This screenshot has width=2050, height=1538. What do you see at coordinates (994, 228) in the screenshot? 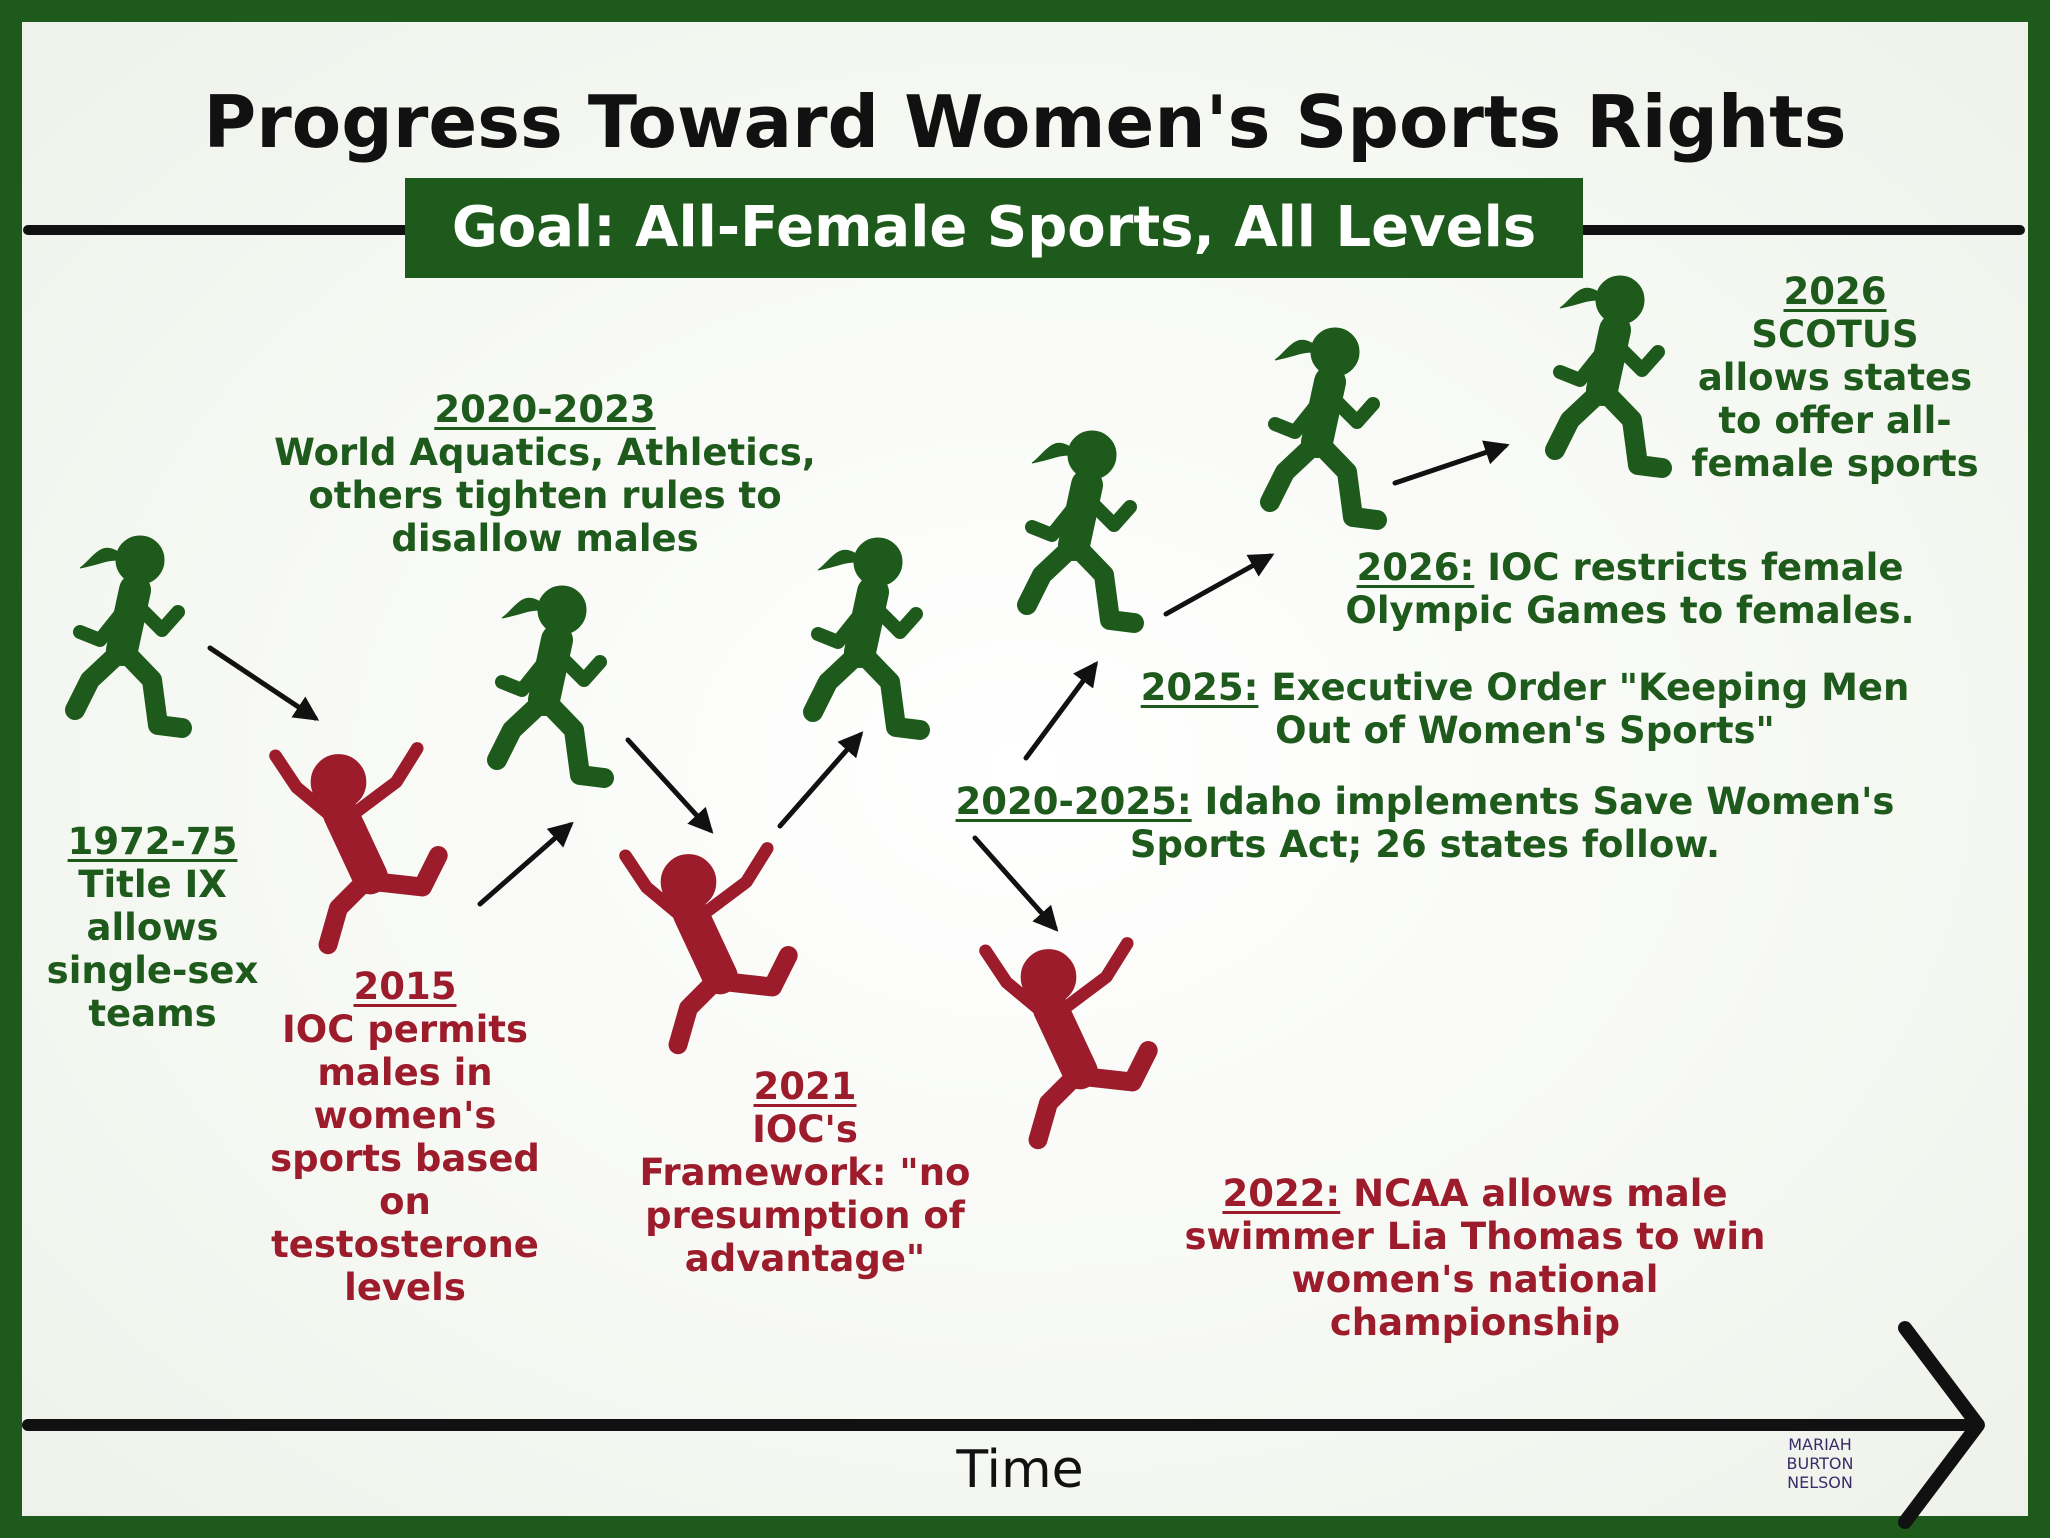
I see `goal-banner: Goal: All-Female Sports, All Levels` at bounding box center [994, 228].